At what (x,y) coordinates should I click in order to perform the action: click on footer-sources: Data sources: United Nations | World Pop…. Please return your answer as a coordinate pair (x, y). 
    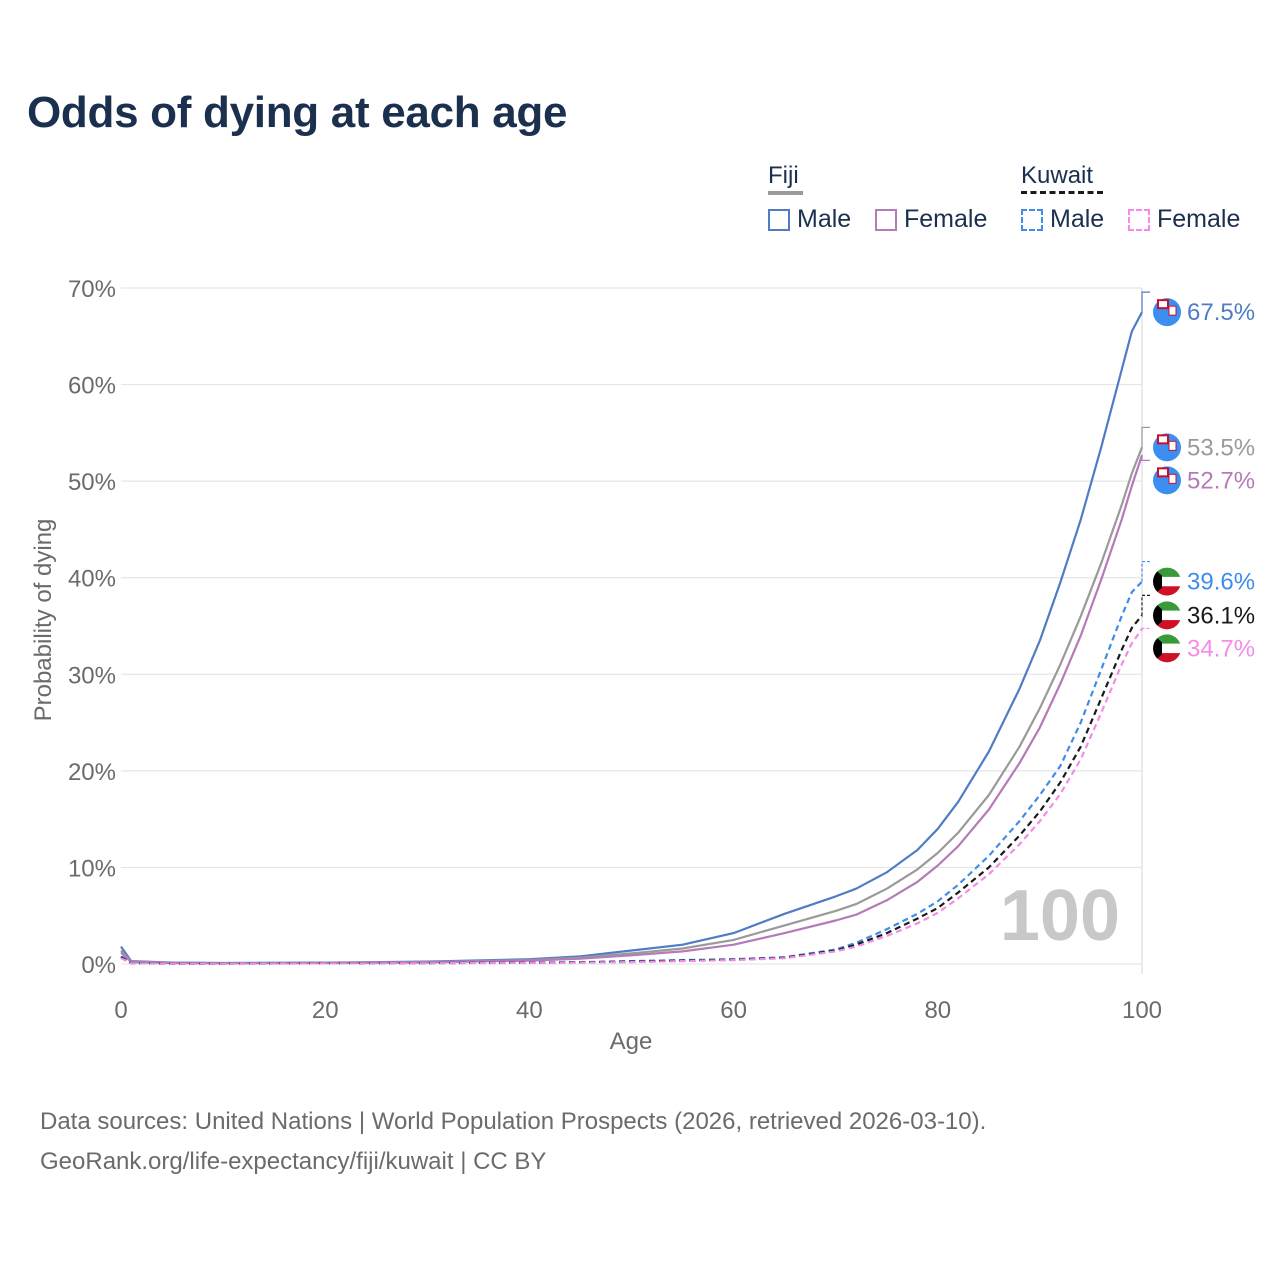
    Looking at the image, I should click on (513, 1121).